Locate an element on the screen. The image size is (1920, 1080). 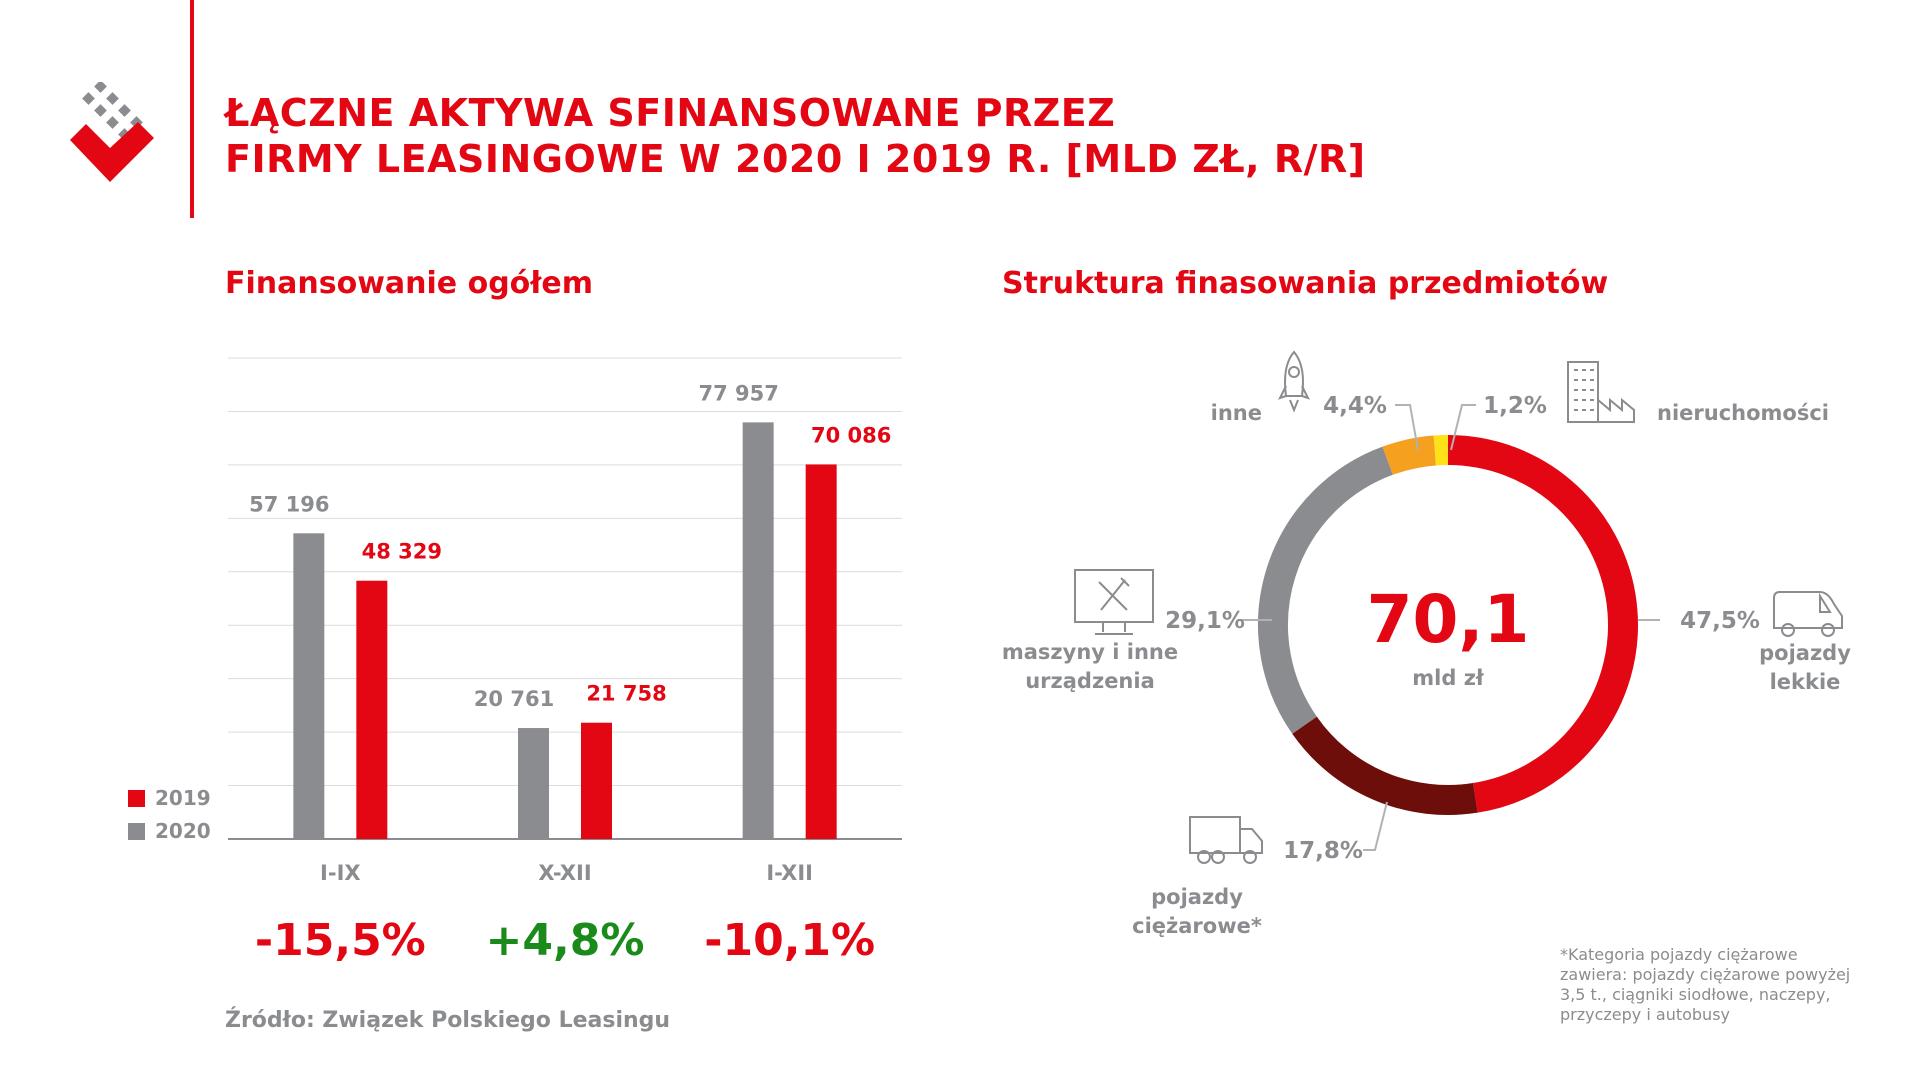
bar-2020-I-IX is located at coordinates (309, 686).